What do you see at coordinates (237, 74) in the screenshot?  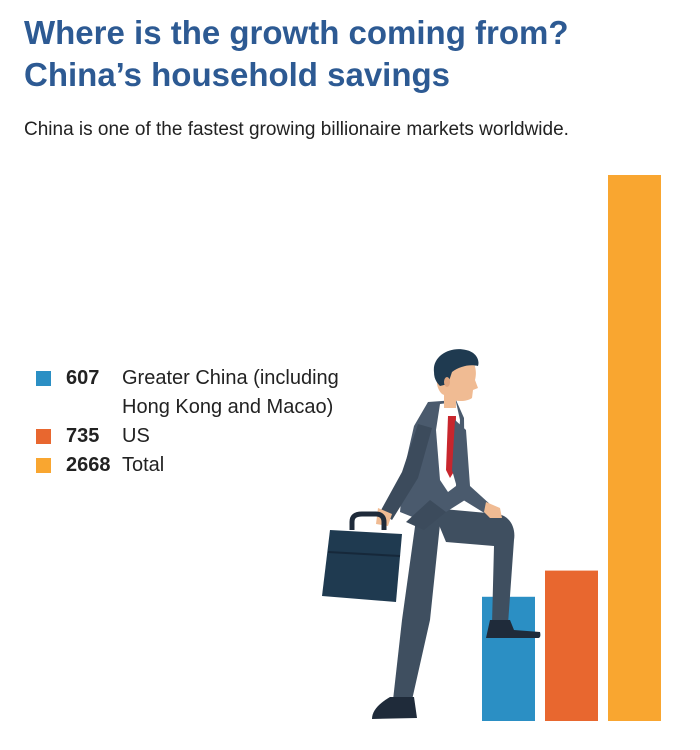 I see `title-line-2: China’s household savings` at bounding box center [237, 74].